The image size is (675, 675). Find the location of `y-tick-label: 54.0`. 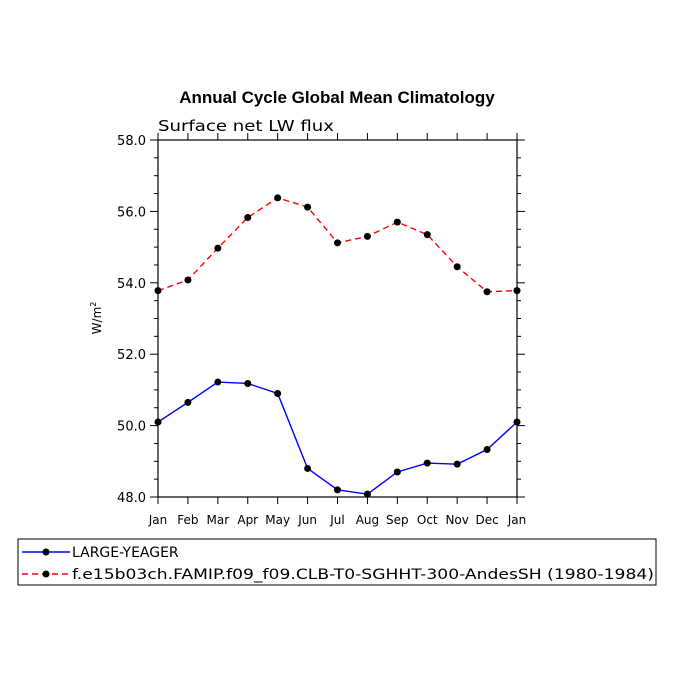

y-tick-label: 54.0 is located at coordinates (131, 284).